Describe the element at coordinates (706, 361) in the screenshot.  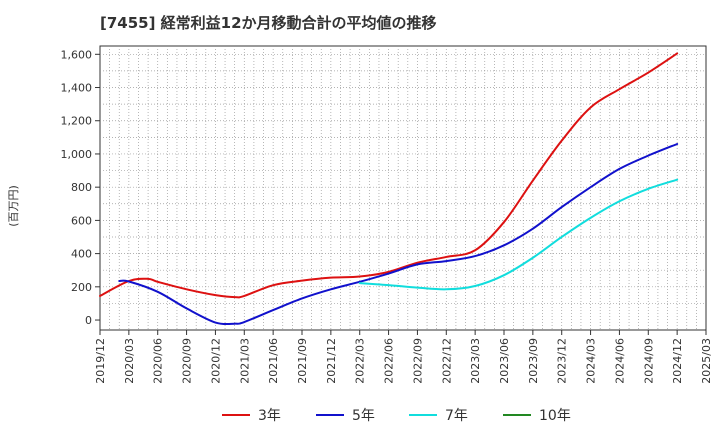
I see `x-tick-label: 2025/03` at that location.